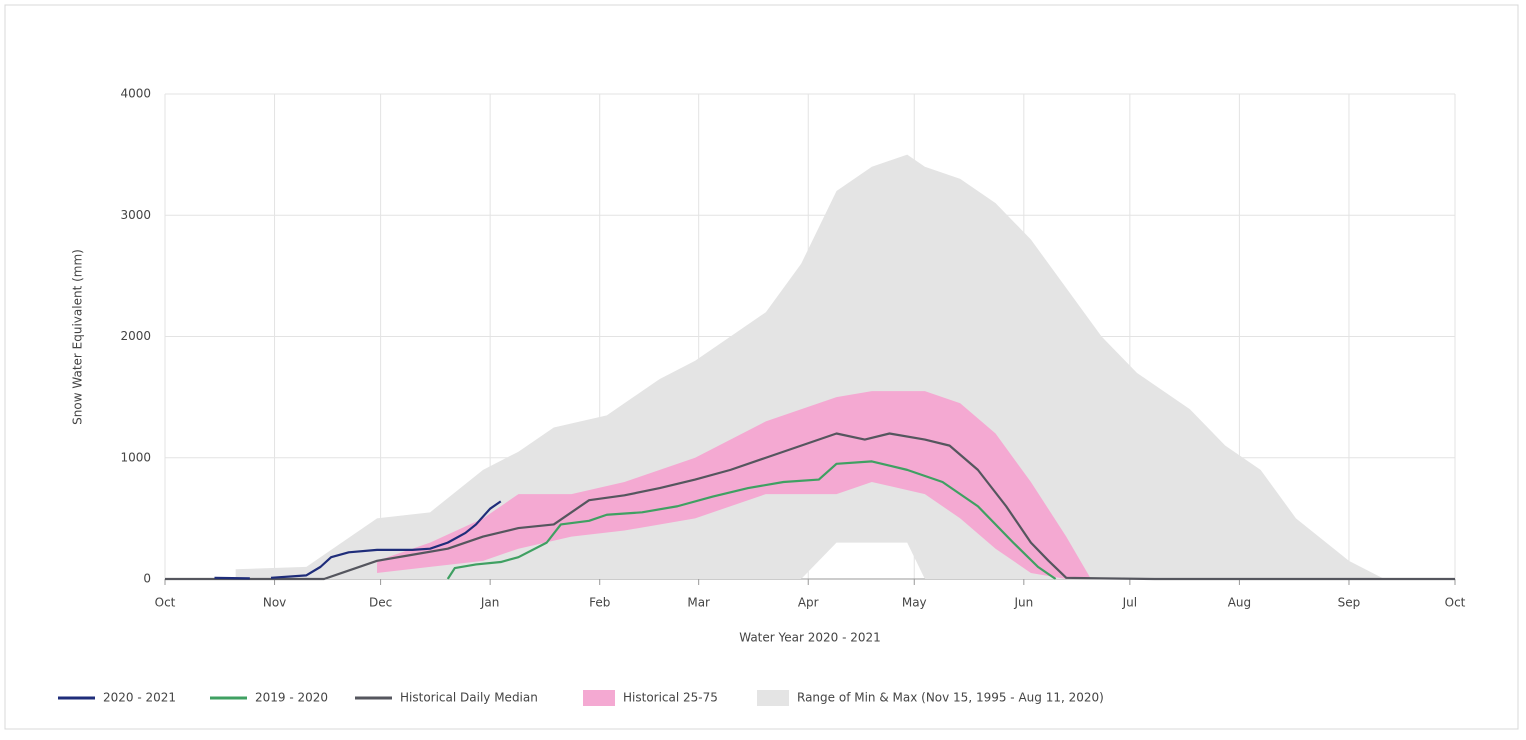 The width and height of the screenshot is (1526, 740). Describe the element at coordinates (1349, 603) in the screenshot. I see `x-tick-label: Sep` at that location.